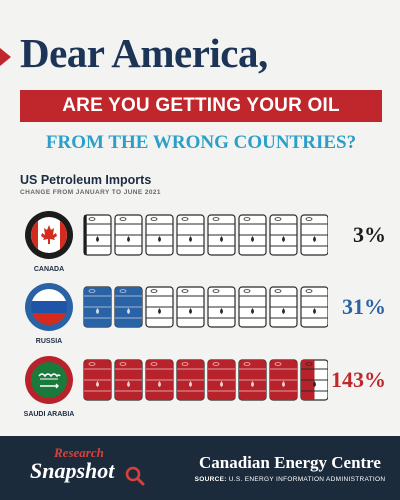 The width and height of the screenshot is (400, 500). I want to click on source-text: U.S. ENERGY INFORMATION ADMINISTRATION, so click(307, 479).